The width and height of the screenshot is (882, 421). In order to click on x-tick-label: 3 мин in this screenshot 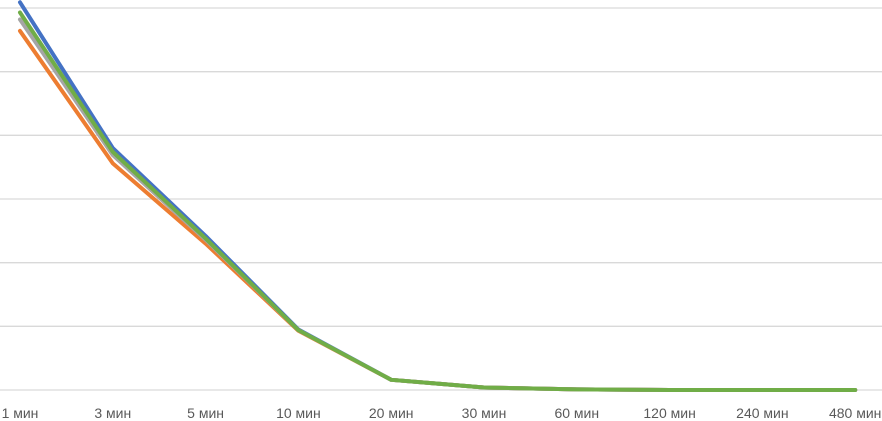, I will do `click(112, 413)`.